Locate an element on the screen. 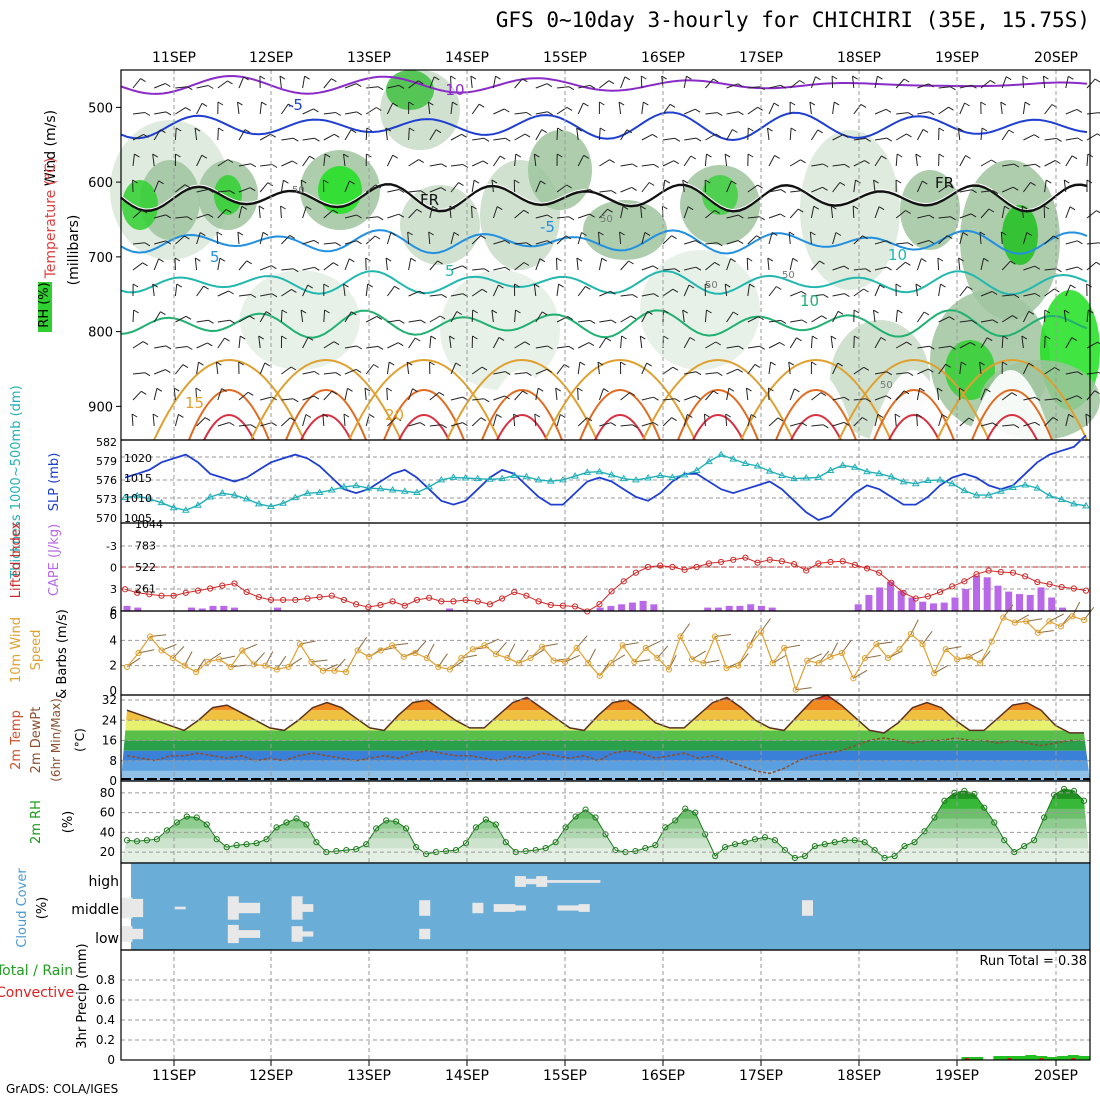 This screenshot has height=1100, width=1100. wind-barbs-label: & Barbs (m/s) is located at coordinates (62, 654).